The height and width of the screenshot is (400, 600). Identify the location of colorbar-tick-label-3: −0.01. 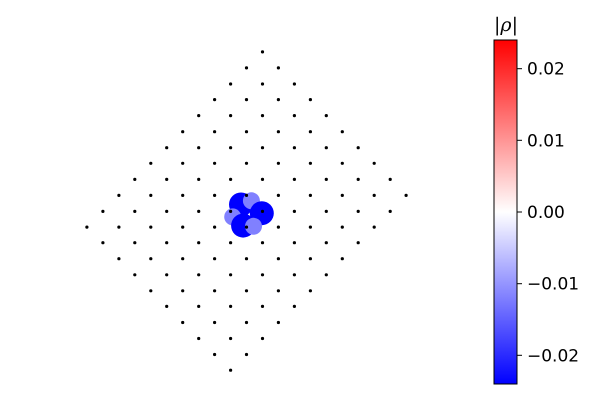
(553, 285).